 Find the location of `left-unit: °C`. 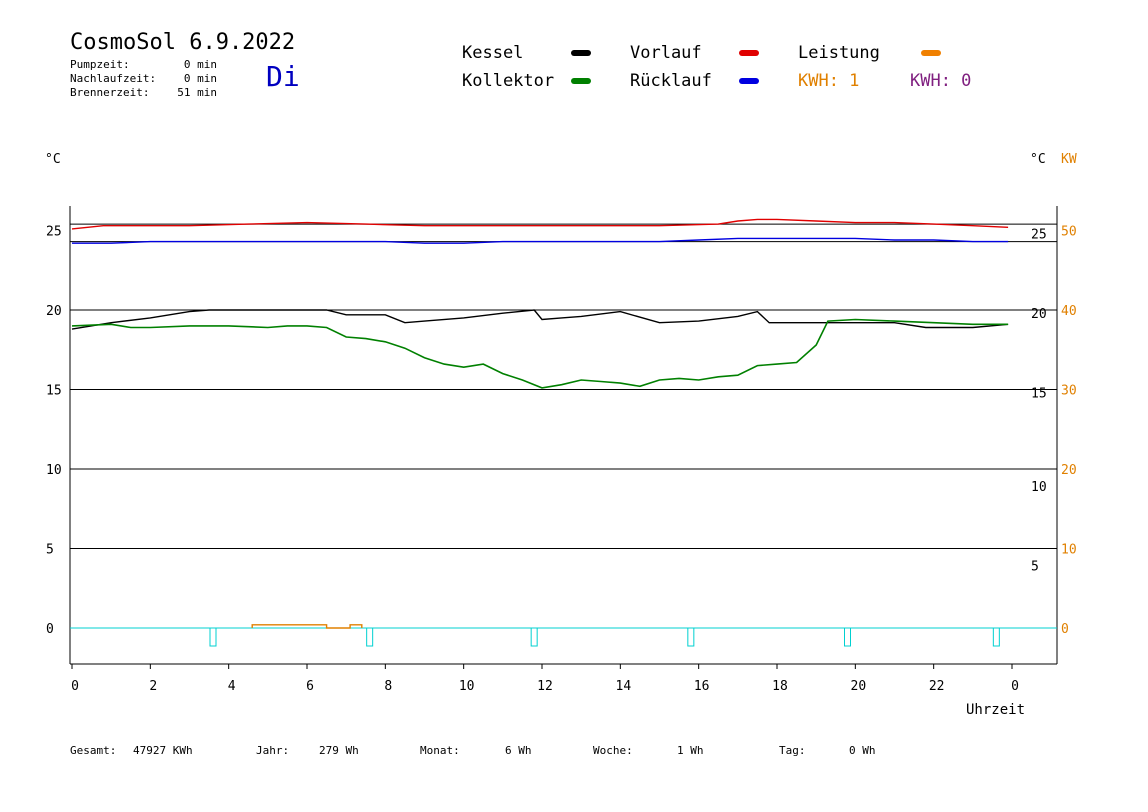

left-unit: °C is located at coordinates (53, 159).